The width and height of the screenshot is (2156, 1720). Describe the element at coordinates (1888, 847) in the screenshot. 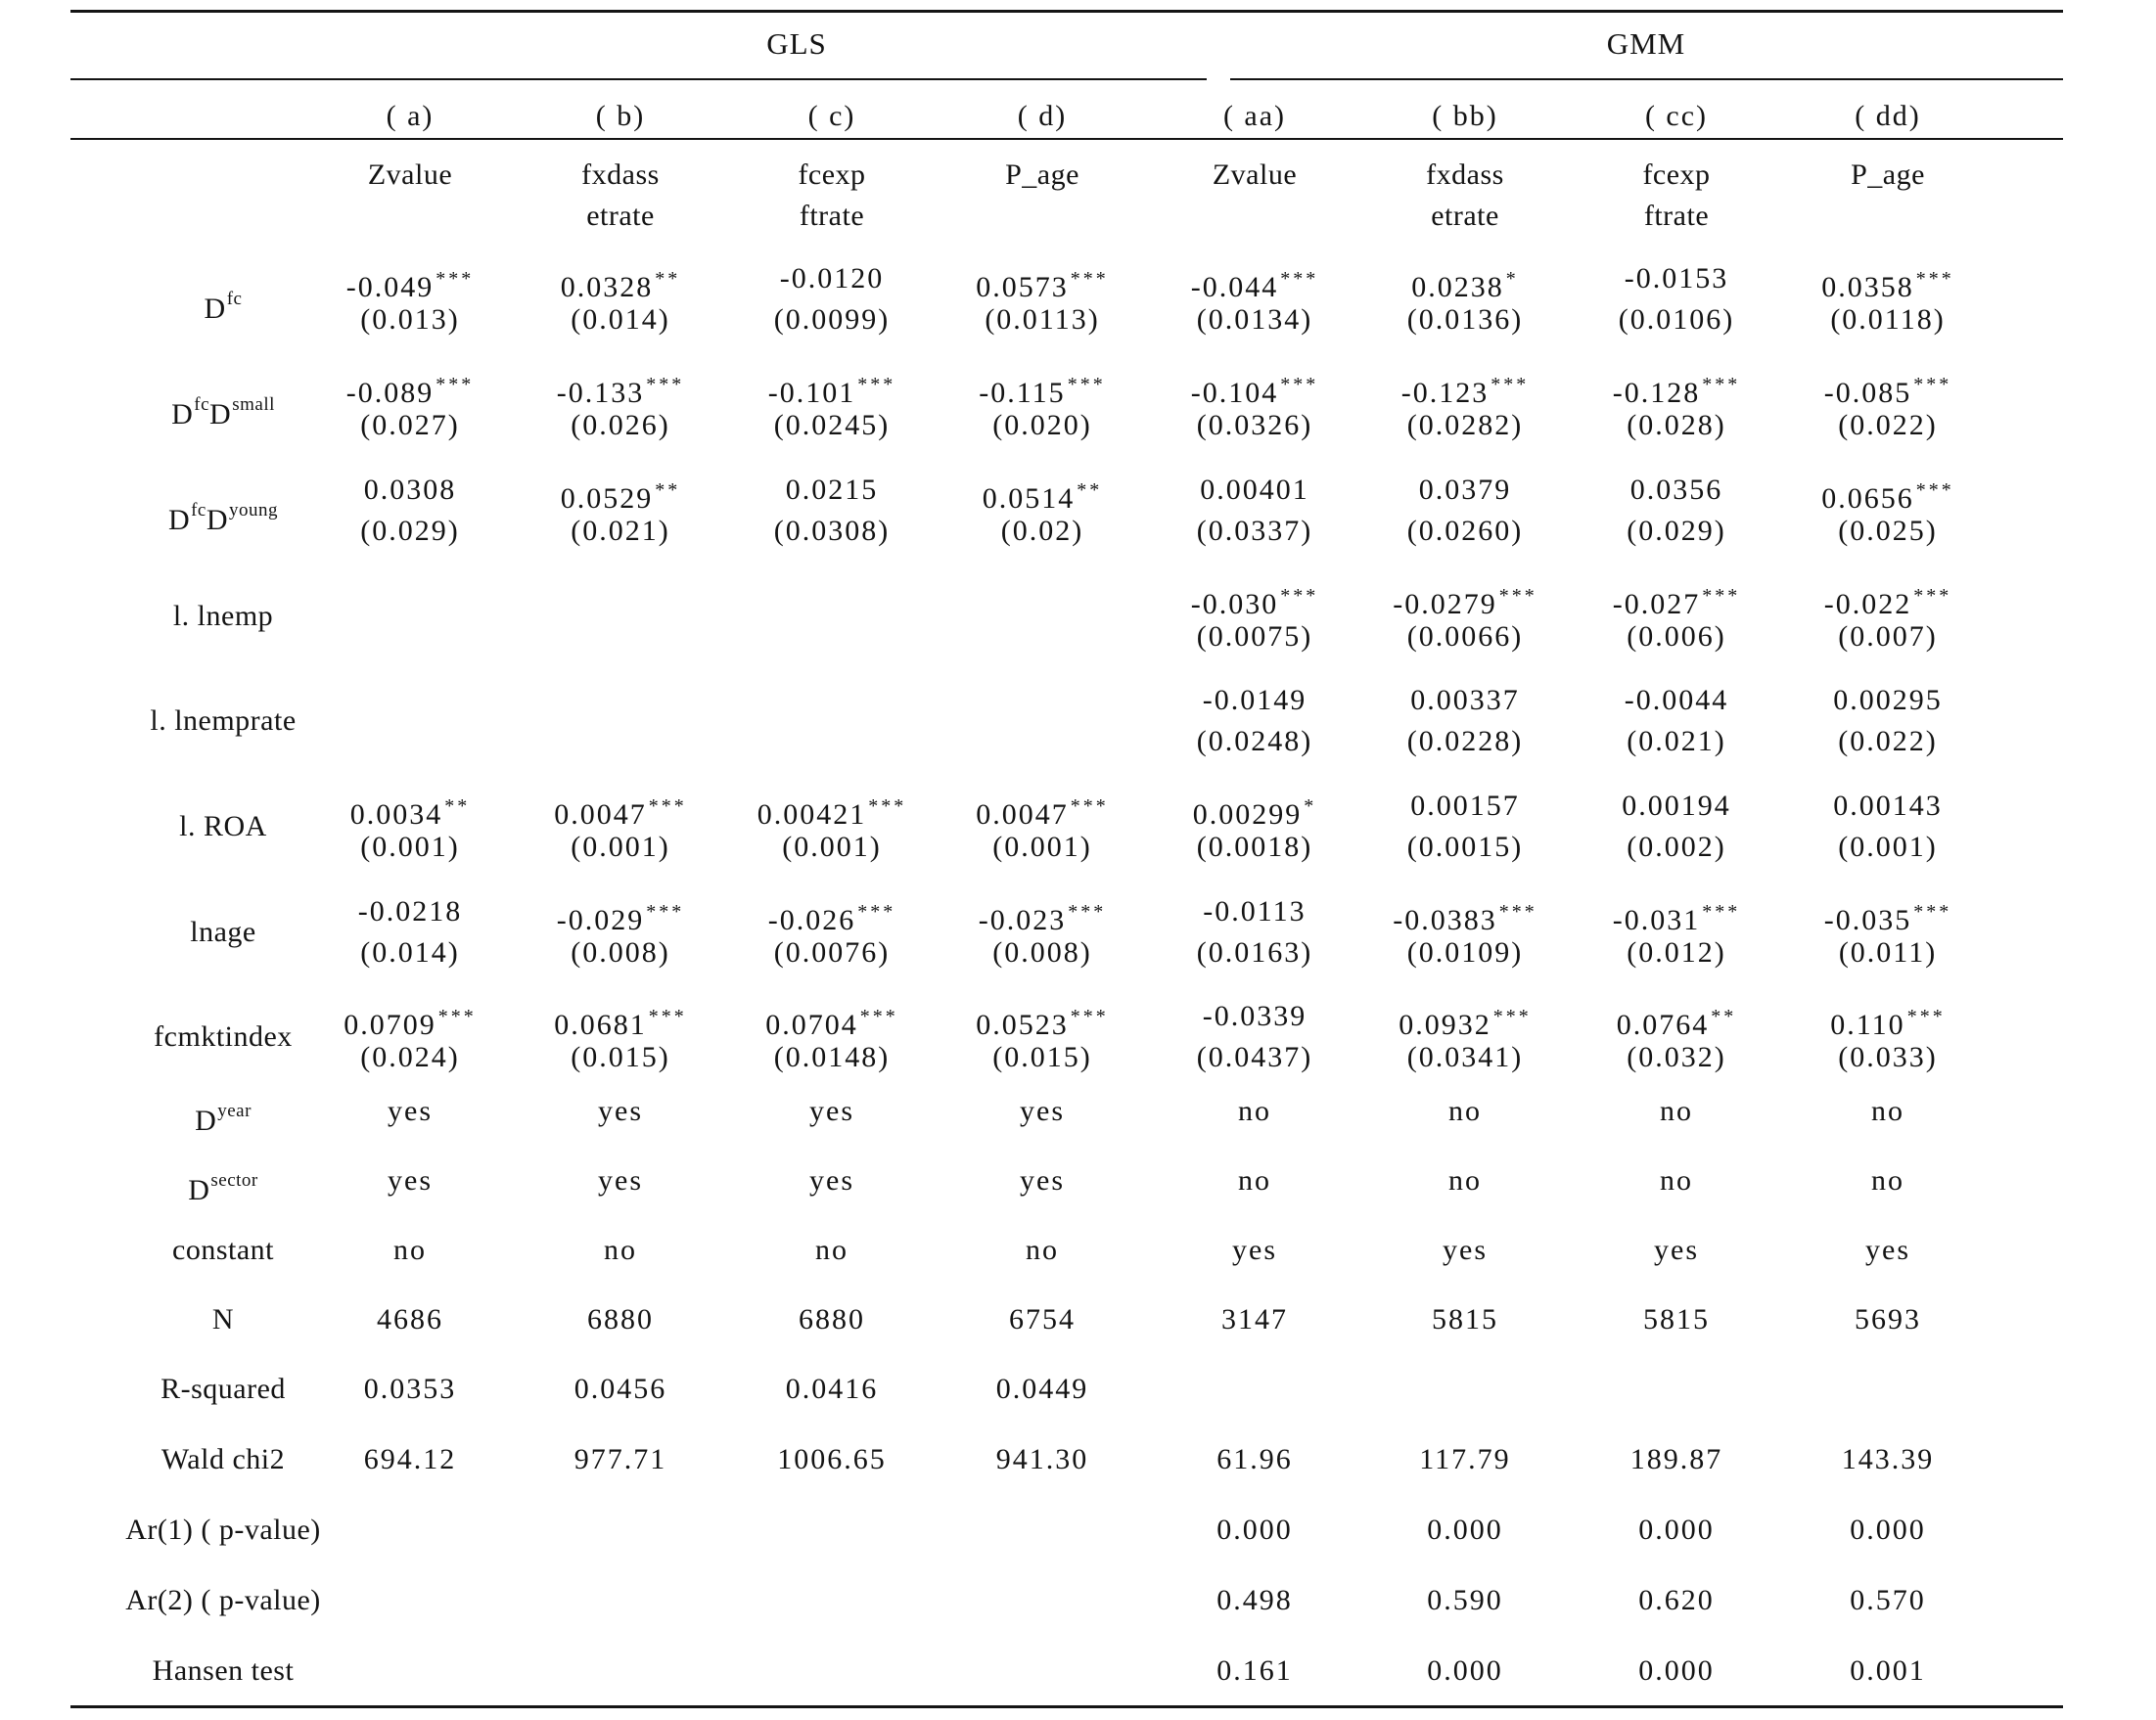

I see `standard-error: (0.001)` at that location.